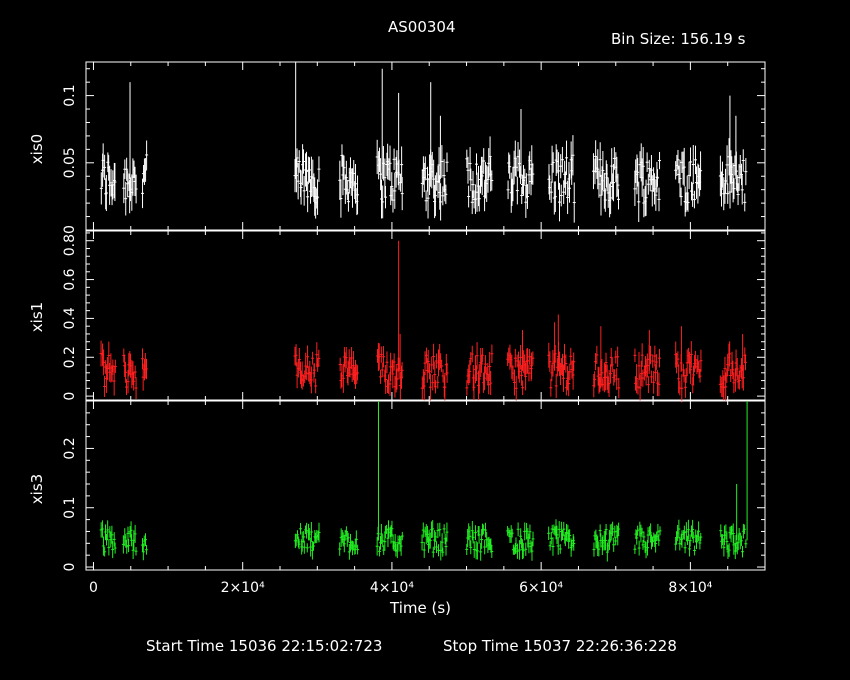 The width and height of the screenshot is (850, 680). Describe the element at coordinates (678, 39) in the screenshot. I see `bin-size-label: Bin Size: 156.19 s` at that location.